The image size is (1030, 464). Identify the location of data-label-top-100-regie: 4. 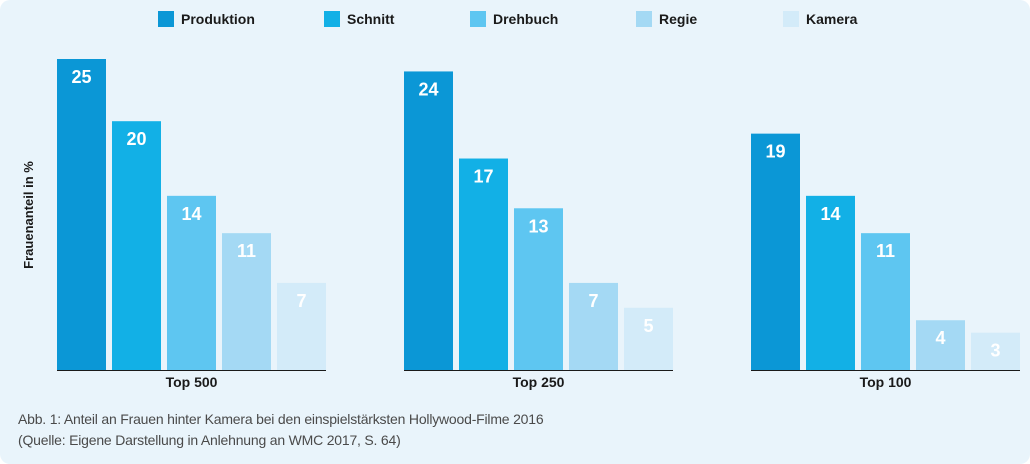
(940, 338).